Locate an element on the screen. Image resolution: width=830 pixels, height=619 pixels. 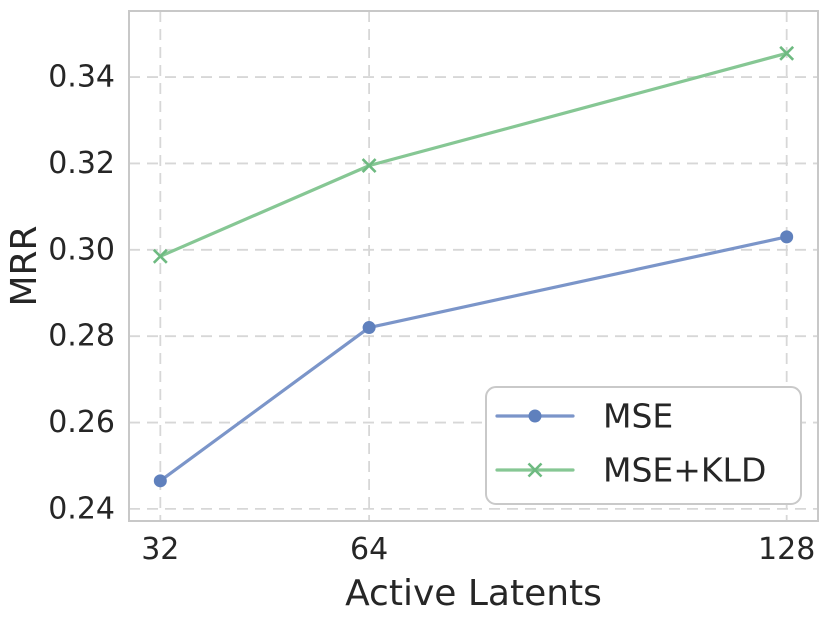
x-axis-label: Active Latents is located at coordinates (473, 593).